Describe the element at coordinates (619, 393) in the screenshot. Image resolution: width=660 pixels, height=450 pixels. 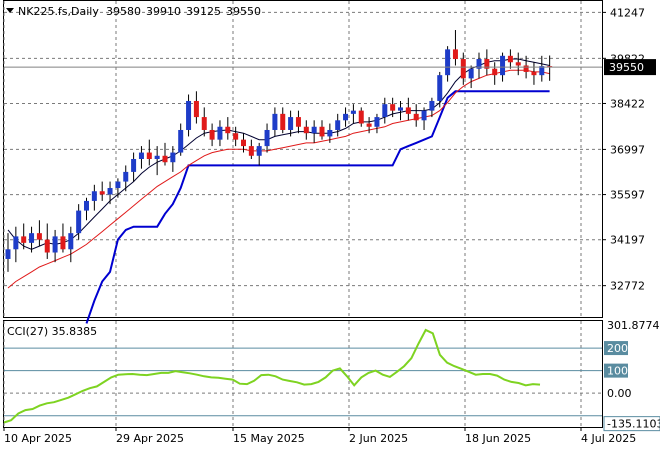
I see `cci-tick-label: 0.00` at that location.